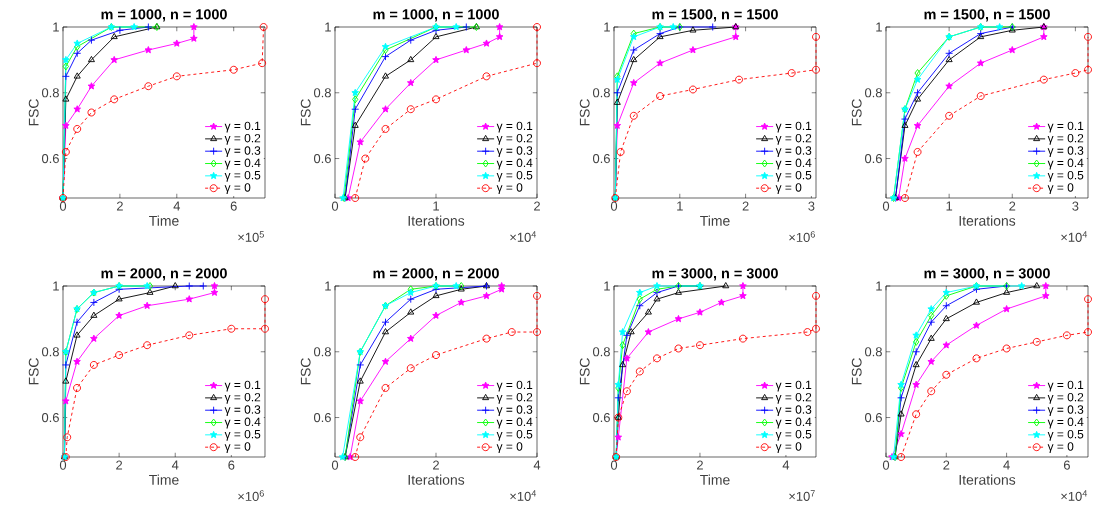 This screenshot has height=527, width=1097. What do you see at coordinates (715, 15) in the screenshot?
I see `chart-title: m = 1500, n = 1500` at bounding box center [715, 15].